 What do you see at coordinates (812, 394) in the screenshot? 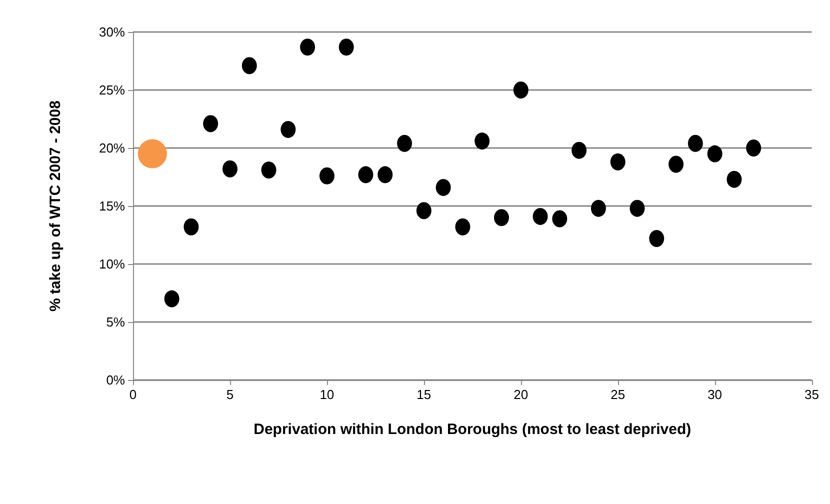
I see `x-tick-label: 35` at bounding box center [812, 394].